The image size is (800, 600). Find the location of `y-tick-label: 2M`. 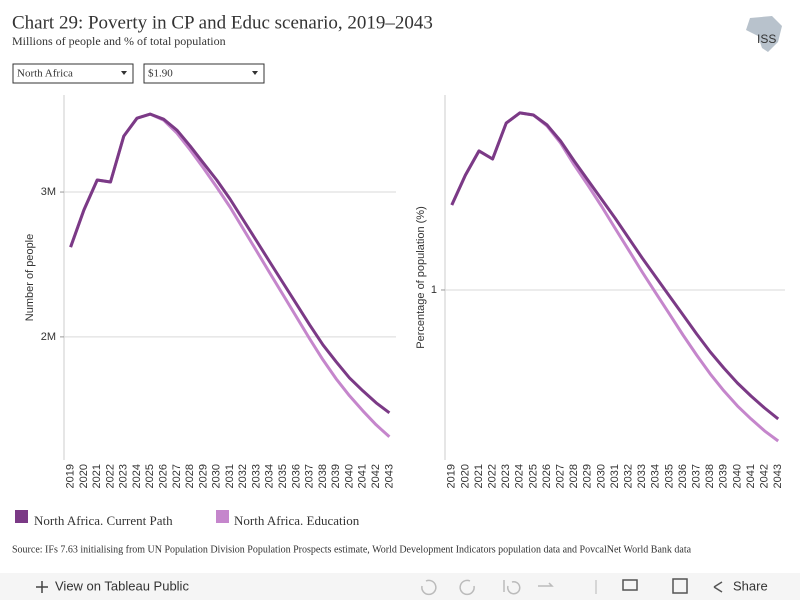

y-tick-label: 2M is located at coordinates (48, 337).